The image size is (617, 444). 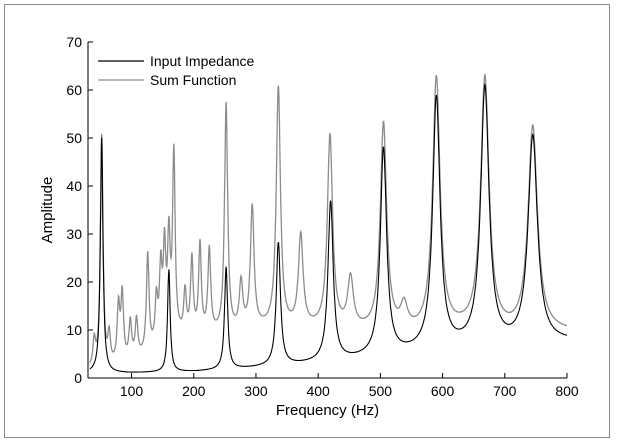 What do you see at coordinates (74, 234) in the screenshot?
I see `y-tick-label: 30` at bounding box center [74, 234].